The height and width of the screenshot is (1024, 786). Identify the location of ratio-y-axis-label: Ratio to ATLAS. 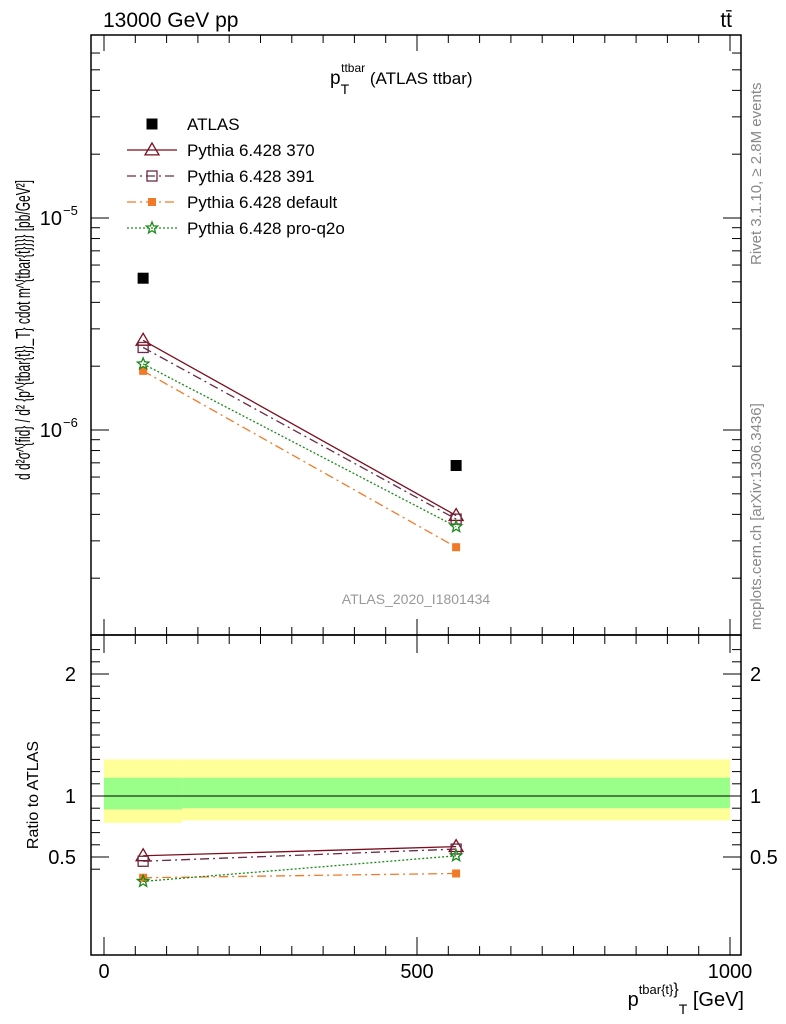
(33, 795).